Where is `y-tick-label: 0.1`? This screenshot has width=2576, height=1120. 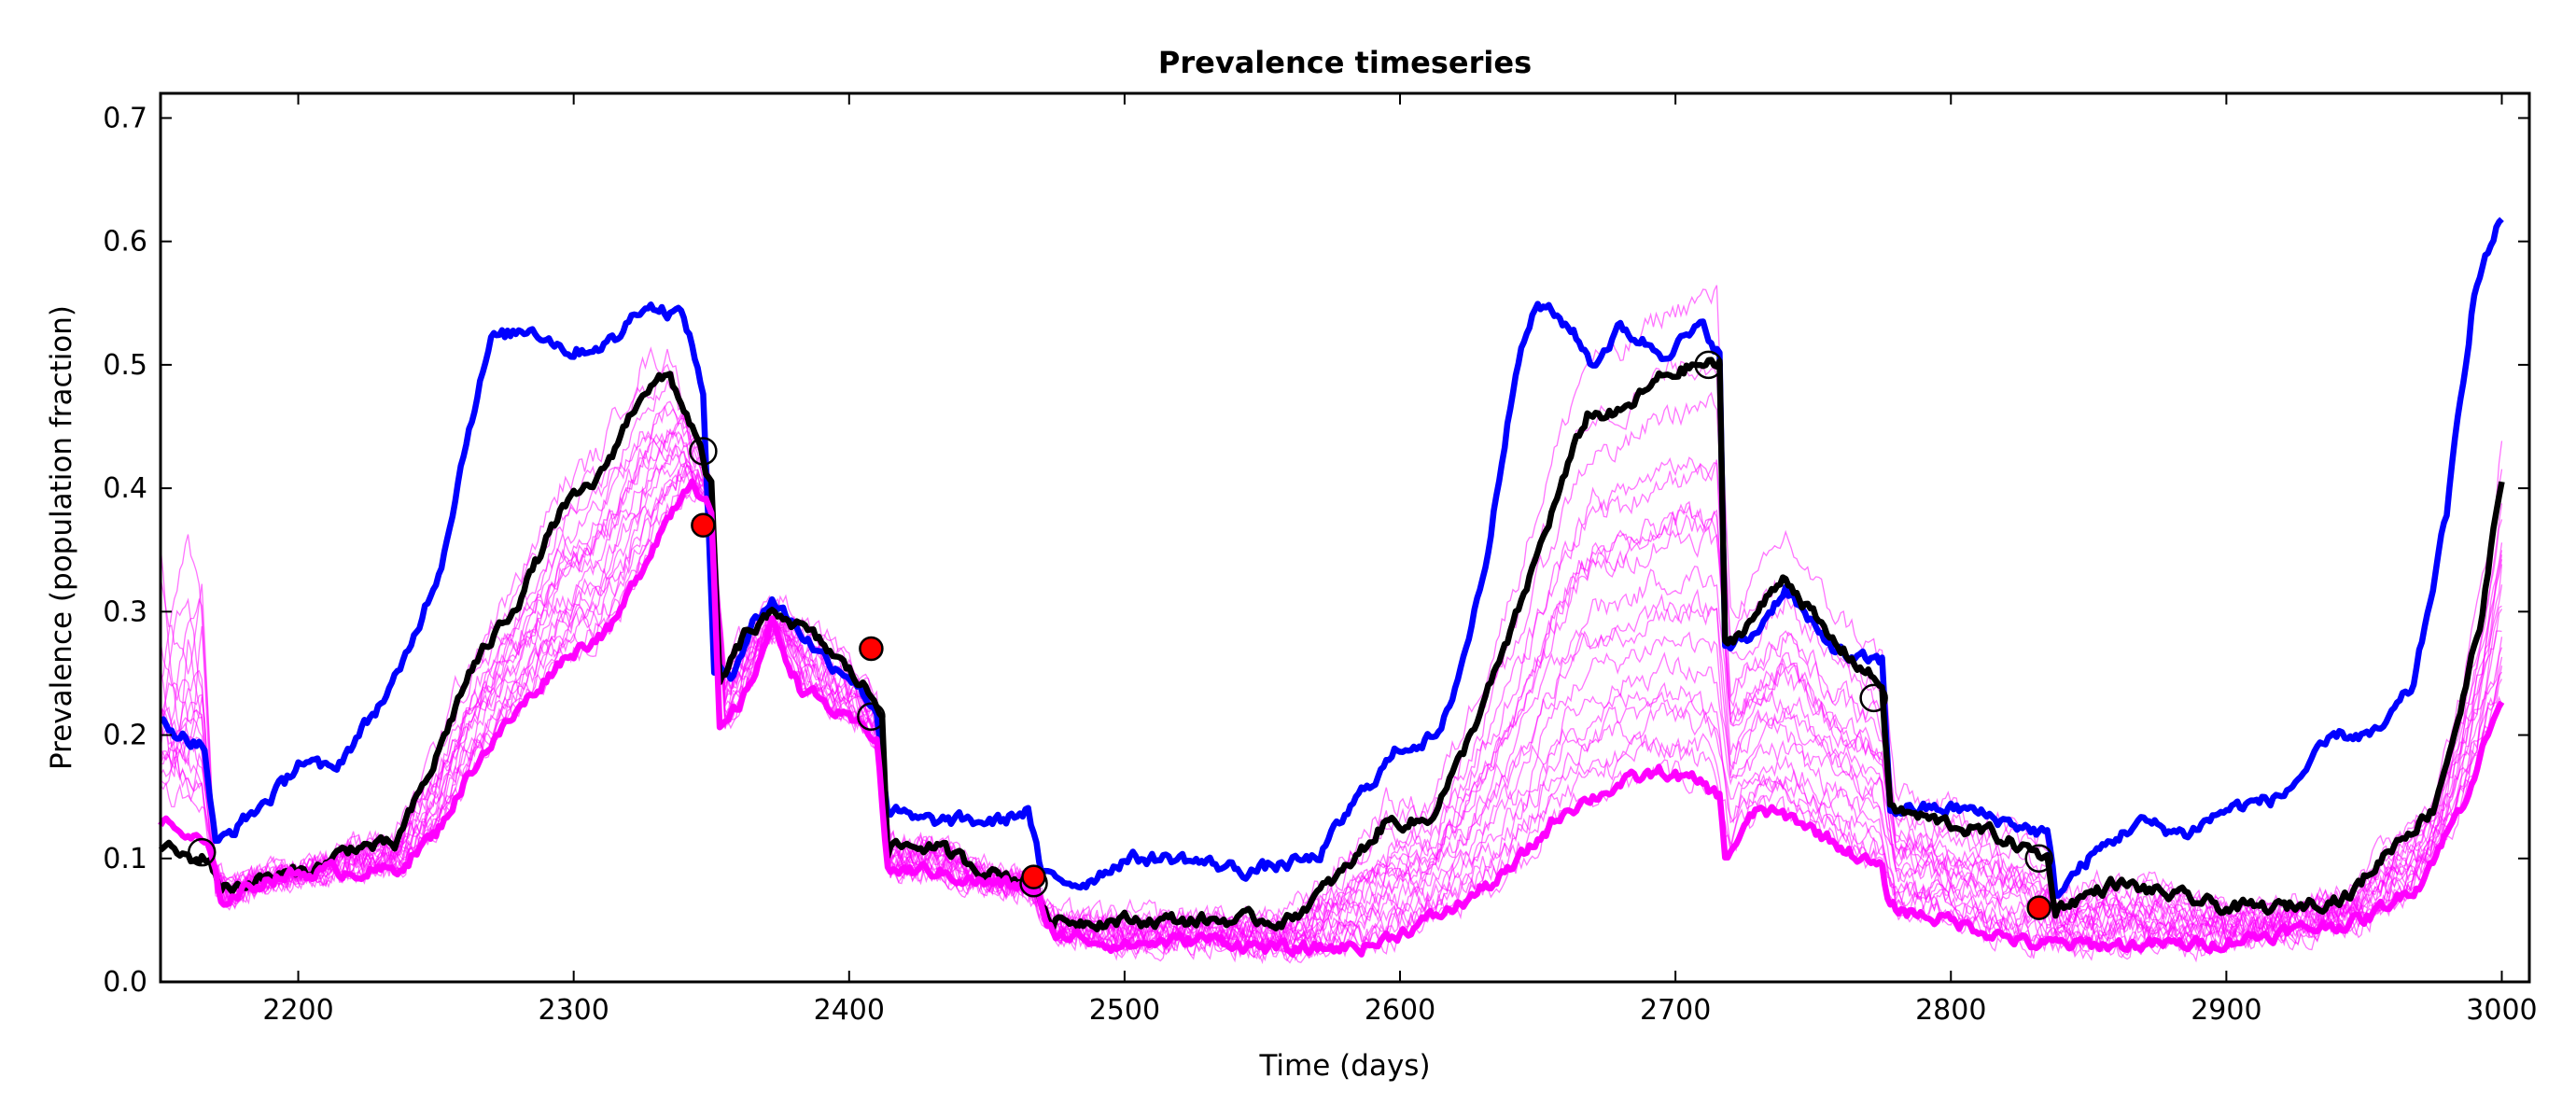 y-tick-label: 0.1 is located at coordinates (125, 859).